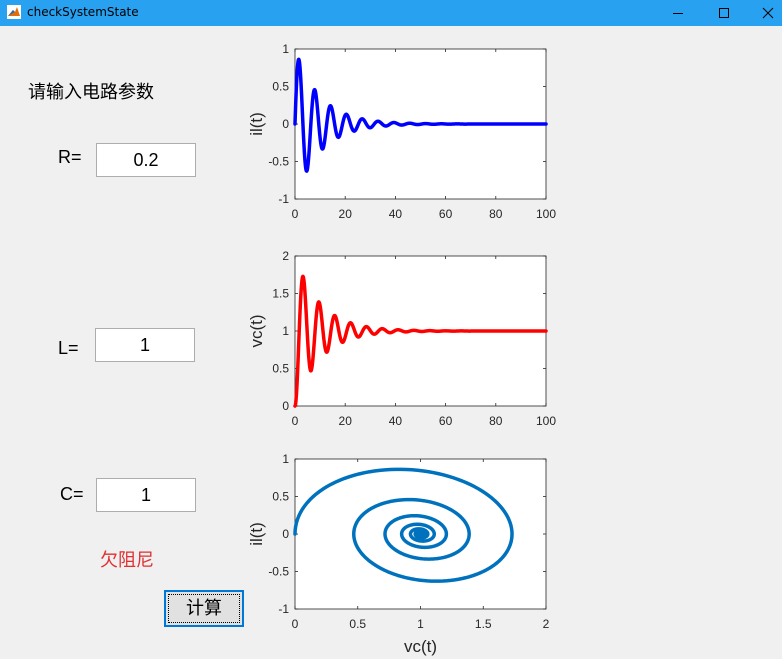  Describe the element at coordinates (145, 345) in the screenshot. I see `l-input: 1` at that location.